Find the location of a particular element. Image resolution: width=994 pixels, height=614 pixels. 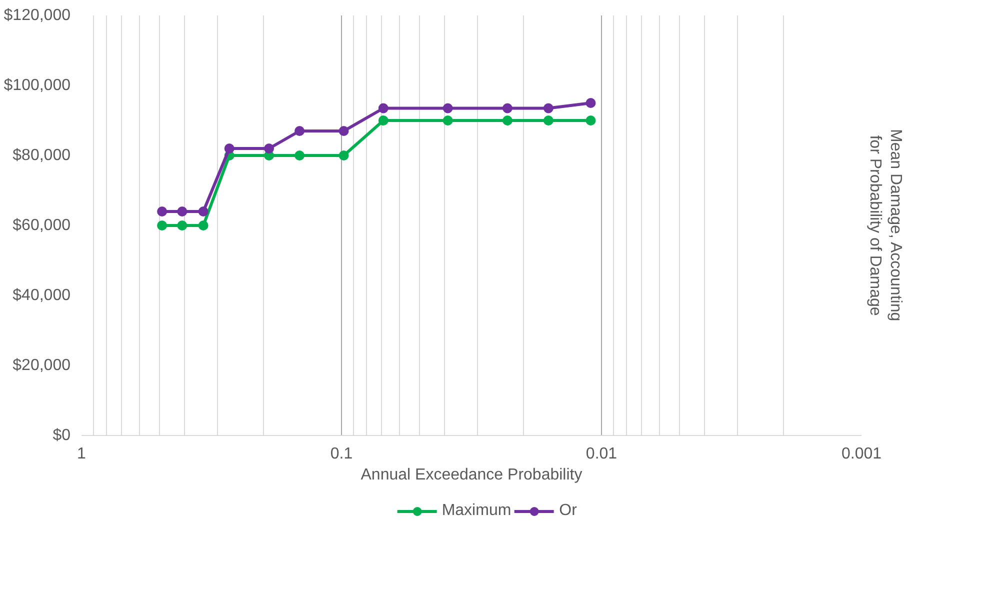

legend-label: Or is located at coordinates (568, 511).